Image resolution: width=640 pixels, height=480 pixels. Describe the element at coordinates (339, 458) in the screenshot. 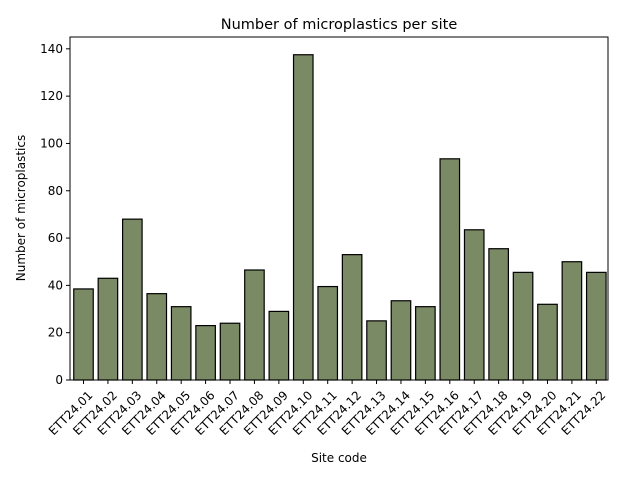

I see `x-axis-label: Site code` at that location.